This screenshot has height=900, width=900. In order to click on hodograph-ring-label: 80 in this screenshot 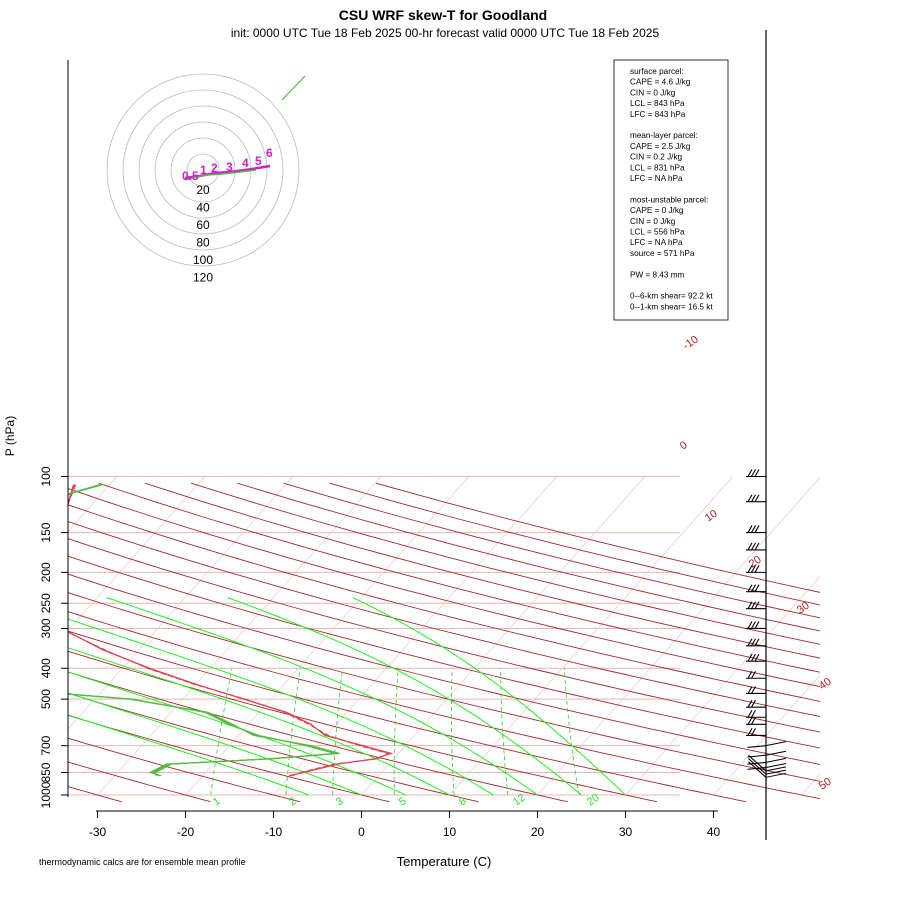, I will do `click(203, 243)`.